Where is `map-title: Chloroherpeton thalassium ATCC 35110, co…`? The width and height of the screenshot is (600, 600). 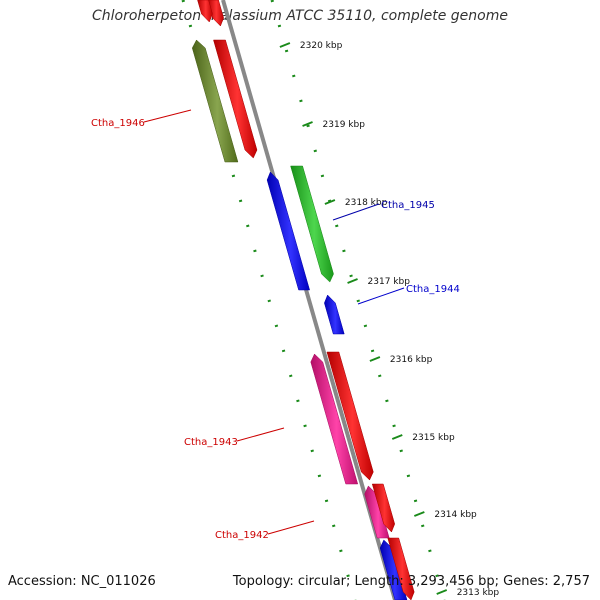
map-title: Chloroherpeton thalassium ATCC 35110, co… is located at coordinates (300, 16).